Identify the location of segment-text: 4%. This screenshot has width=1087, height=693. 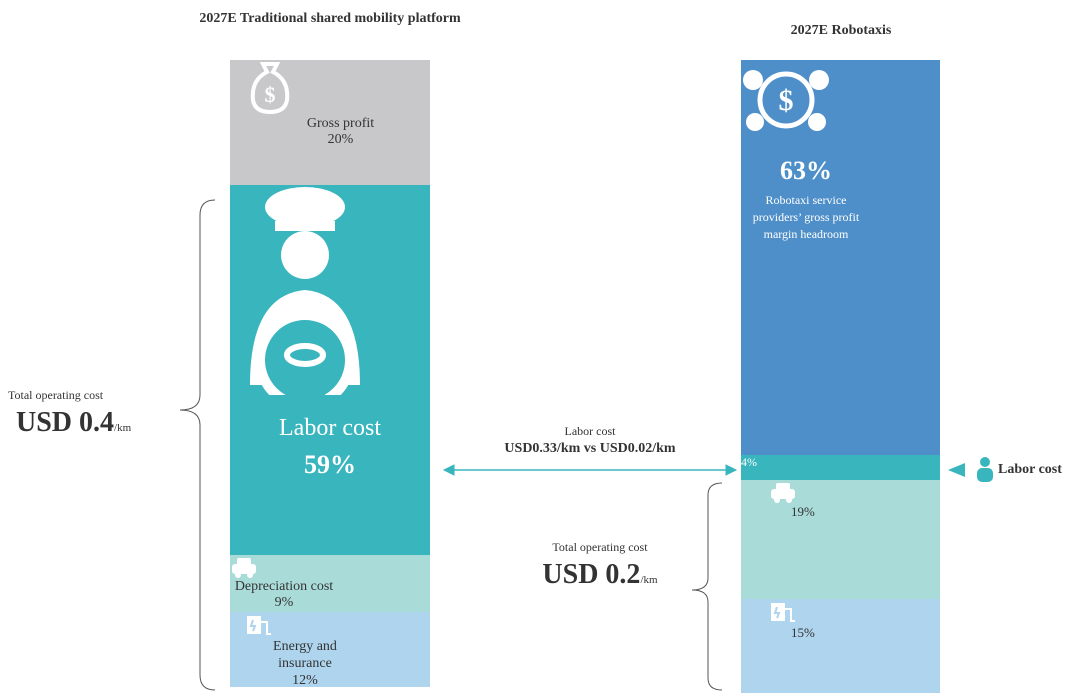
(840, 462).